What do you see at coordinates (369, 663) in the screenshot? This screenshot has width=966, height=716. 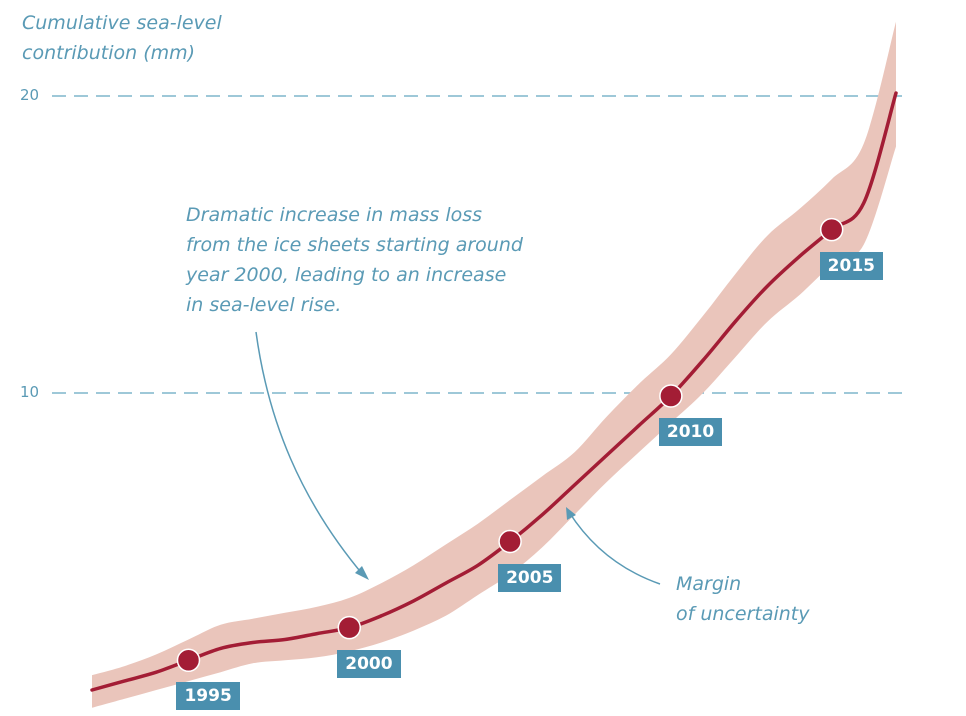 I see `year-label-2000: 2000` at bounding box center [369, 663].